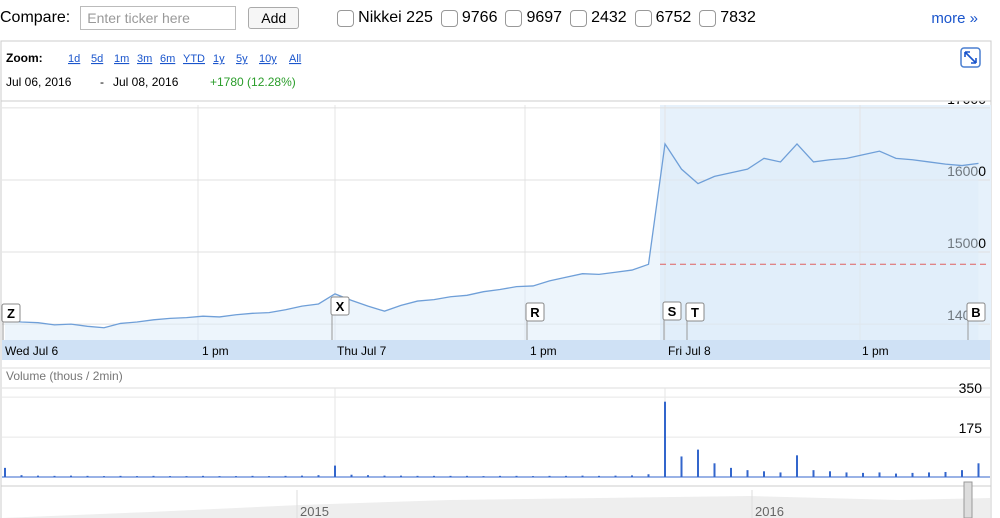 The width and height of the screenshot is (1000, 518). Describe the element at coordinates (970, 57) in the screenshot. I see `expand-icon` at that location.